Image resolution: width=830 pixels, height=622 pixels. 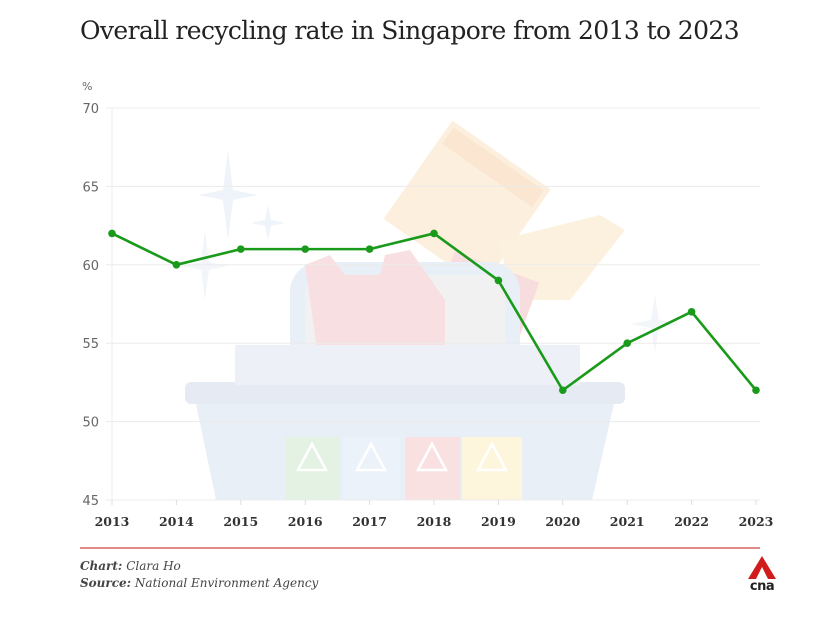 What do you see at coordinates (90, 423) in the screenshot?
I see `y-tick-label: 50` at bounding box center [90, 423].